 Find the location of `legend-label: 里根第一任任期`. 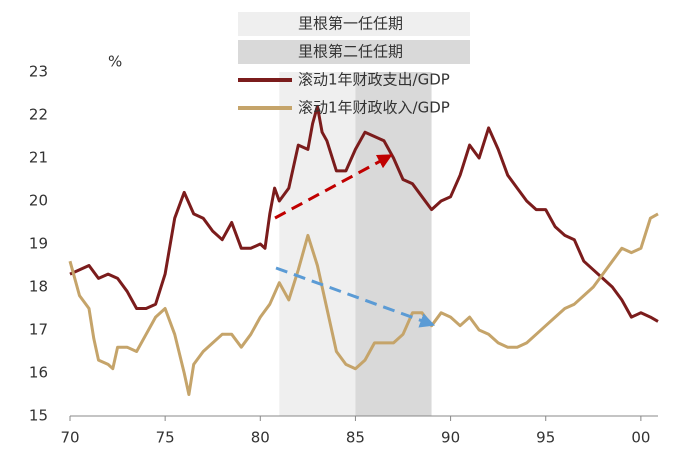

legend-label: 里根第一任任期 is located at coordinates (350, 24).